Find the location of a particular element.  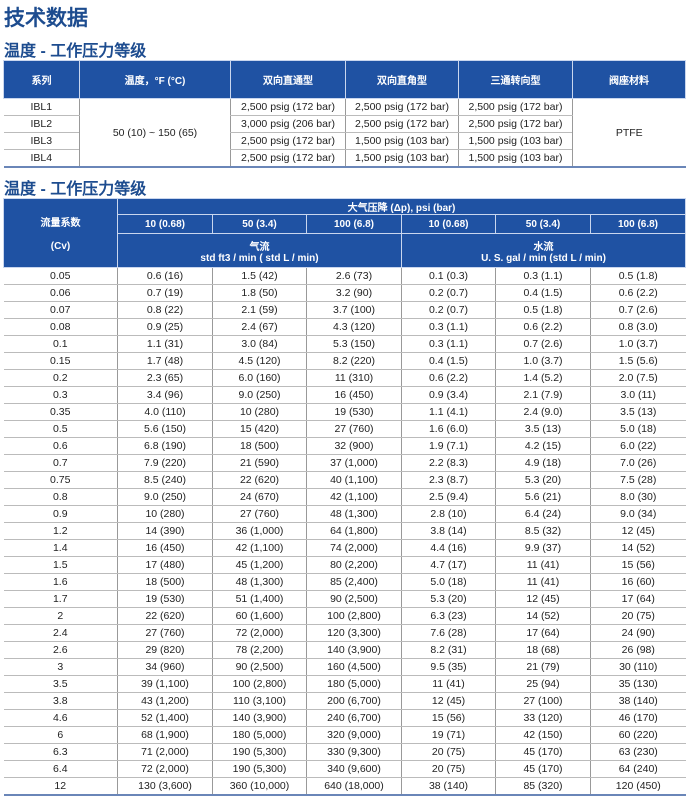

flow-cell: 43 (1,200) is located at coordinates (165, 701).